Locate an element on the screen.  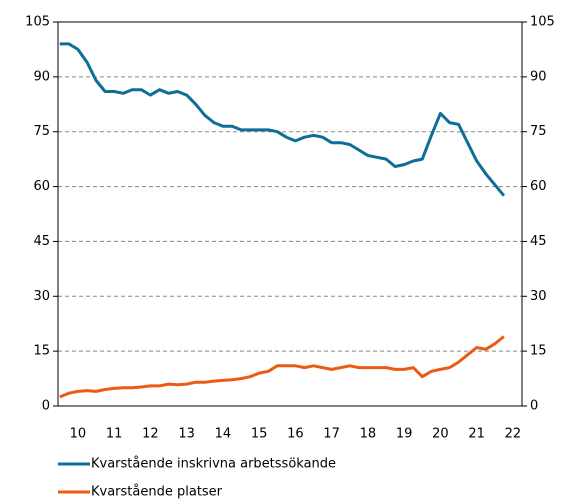
x-tick-label: 18 is located at coordinates (368, 434).